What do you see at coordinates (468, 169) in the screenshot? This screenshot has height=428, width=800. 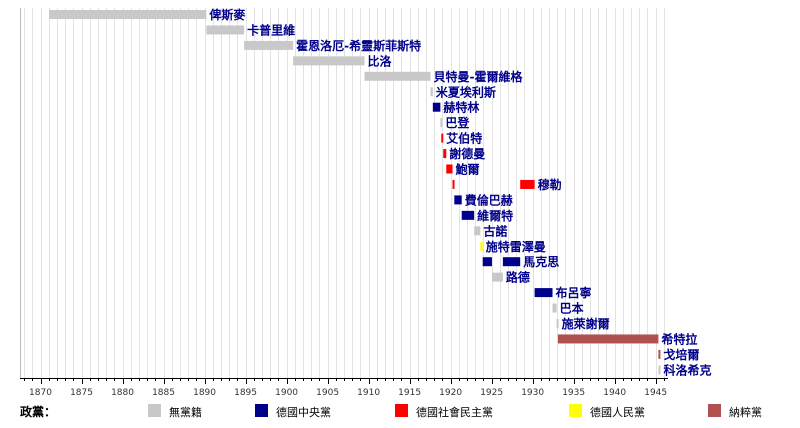 I see `chancellor-label: 鮑爾` at bounding box center [468, 169].